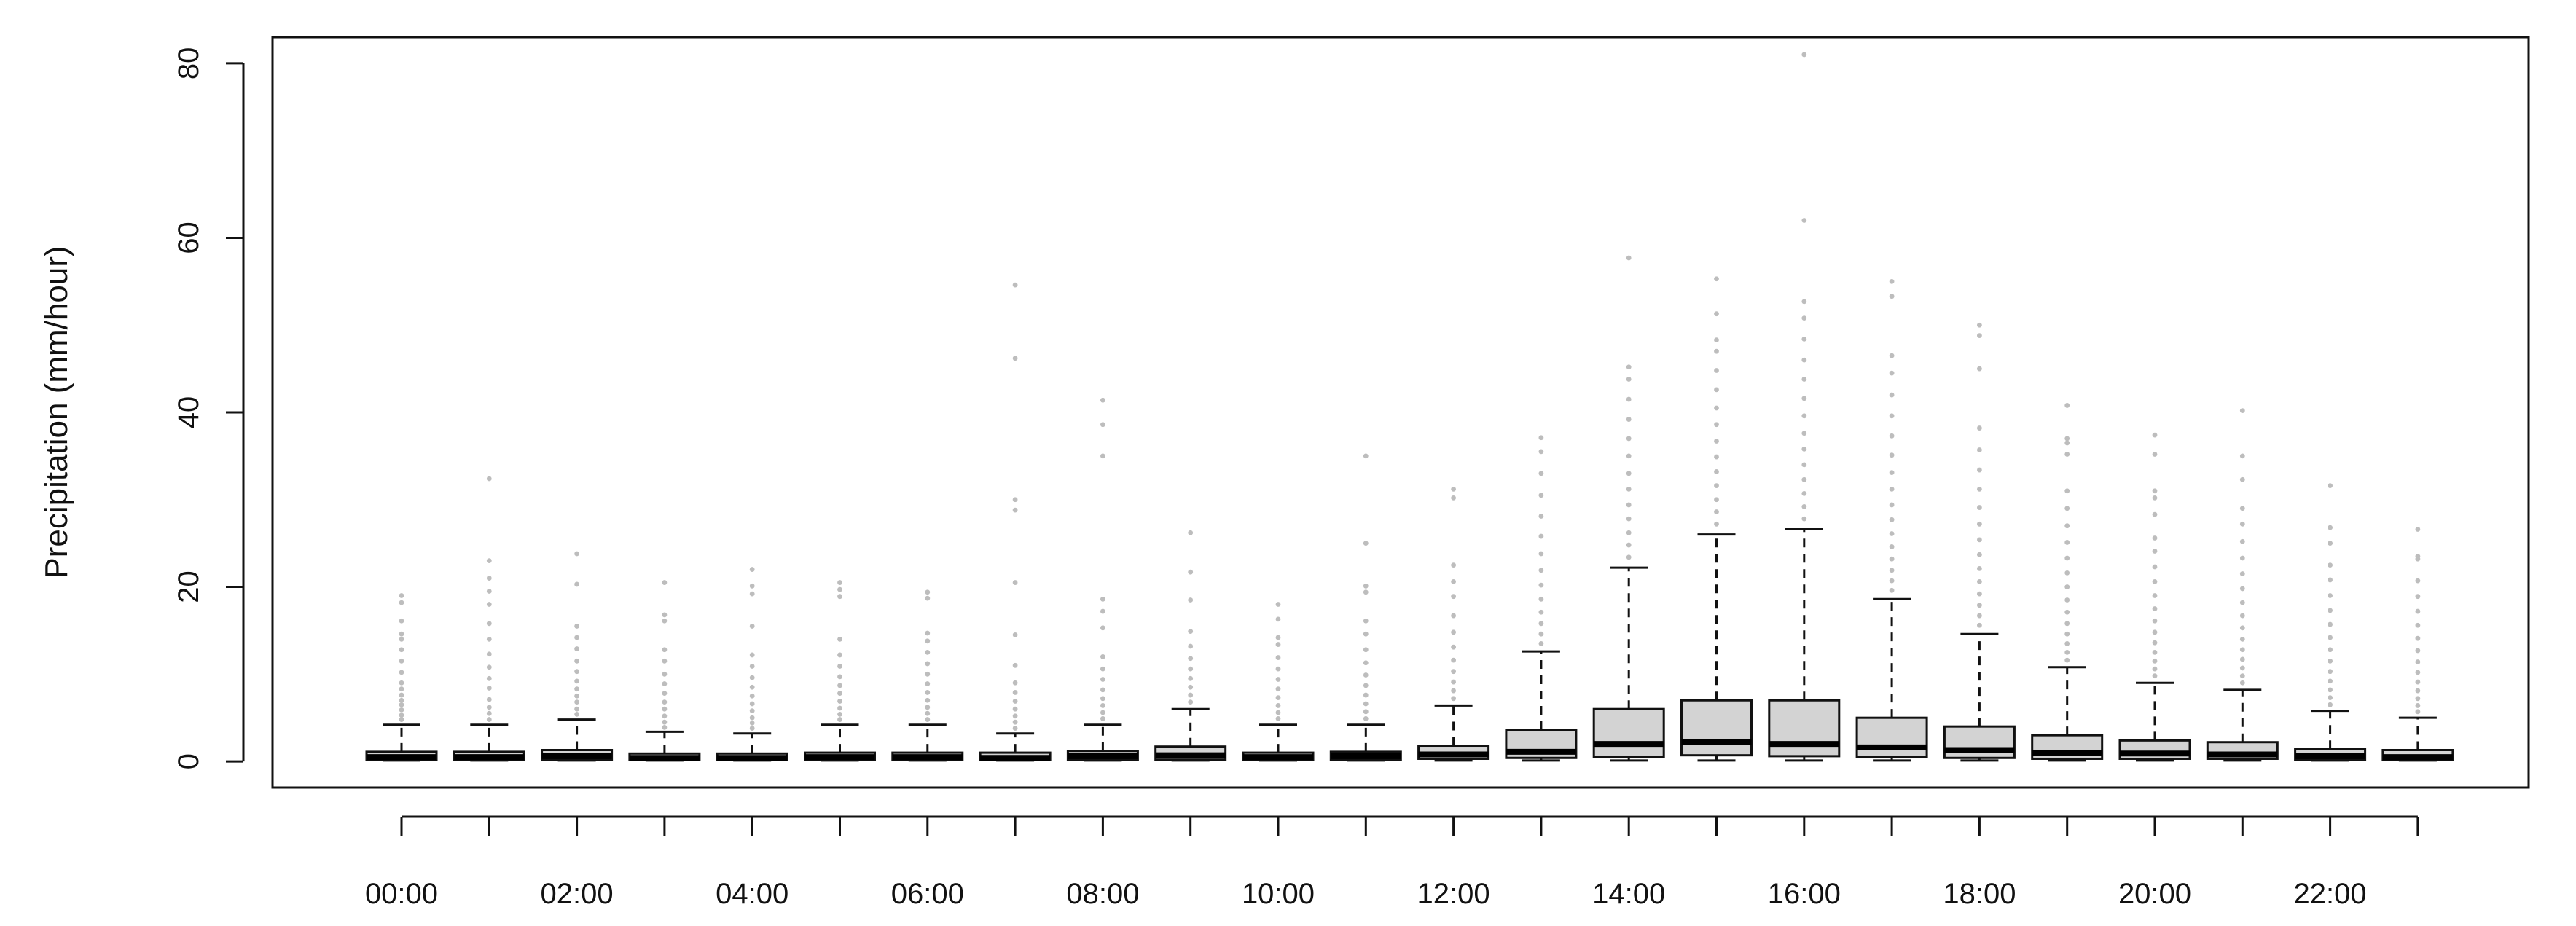 Image resolution: width=2576 pixels, height=926 pixels. Describe the element at coordinates (1453, 894) in the screenshot. I see `x-tick-label: 12:00` at that location.